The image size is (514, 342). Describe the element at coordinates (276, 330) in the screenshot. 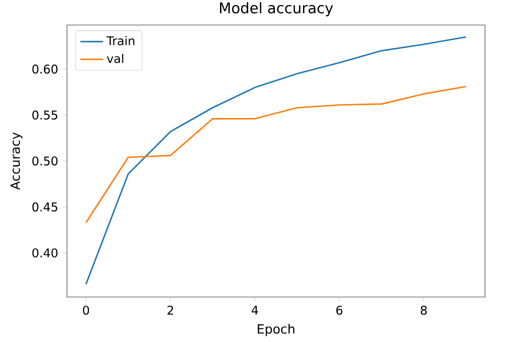

I see `x-axis-title: Epoch` at that location.